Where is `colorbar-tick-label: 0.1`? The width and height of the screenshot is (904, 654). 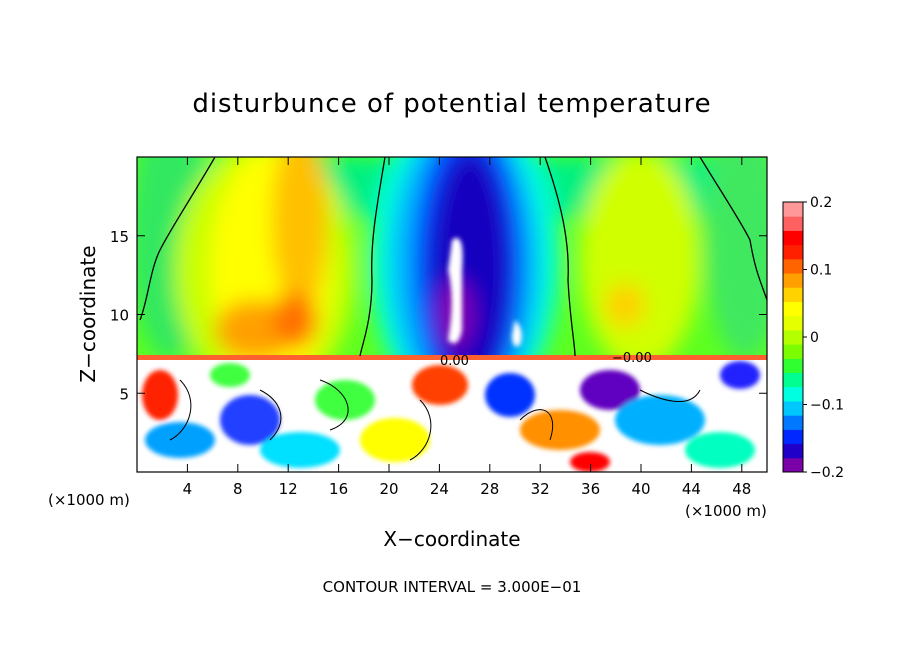 colorbar-tick-label: 0.1 is located at coordinates (821, 271).